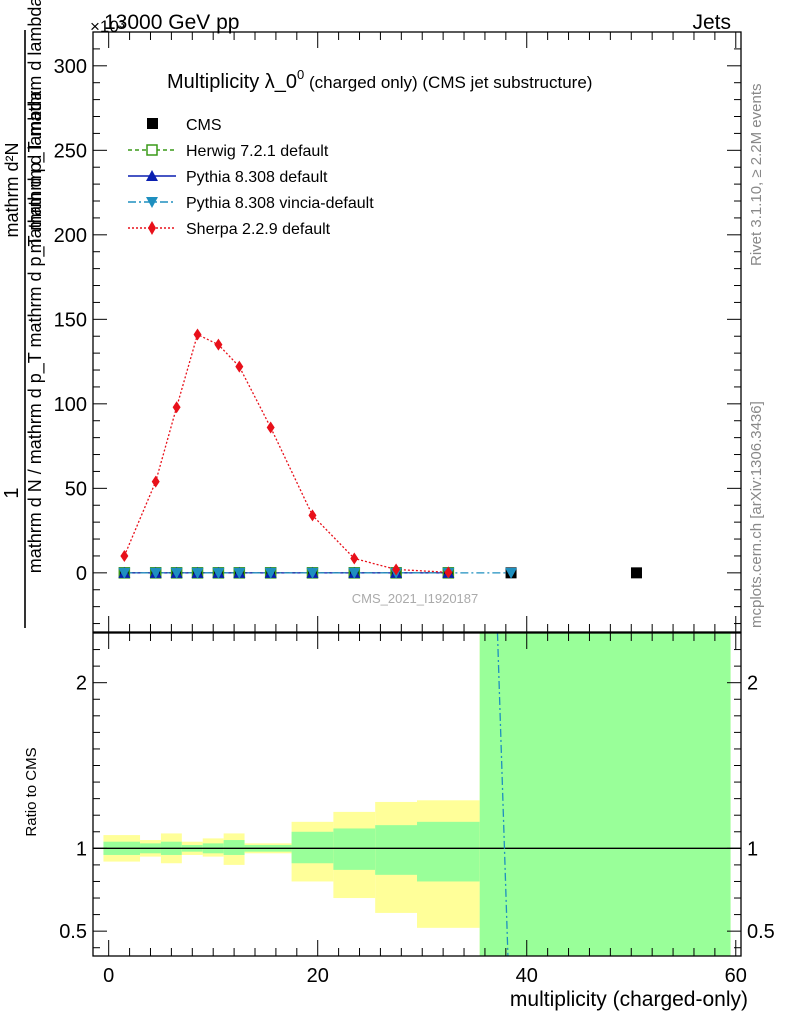 This screenshot has height=1024, width=786. Describe the element at coordinates (152, 123) in the screenshot. I see `legend-marker-cms` at that location.